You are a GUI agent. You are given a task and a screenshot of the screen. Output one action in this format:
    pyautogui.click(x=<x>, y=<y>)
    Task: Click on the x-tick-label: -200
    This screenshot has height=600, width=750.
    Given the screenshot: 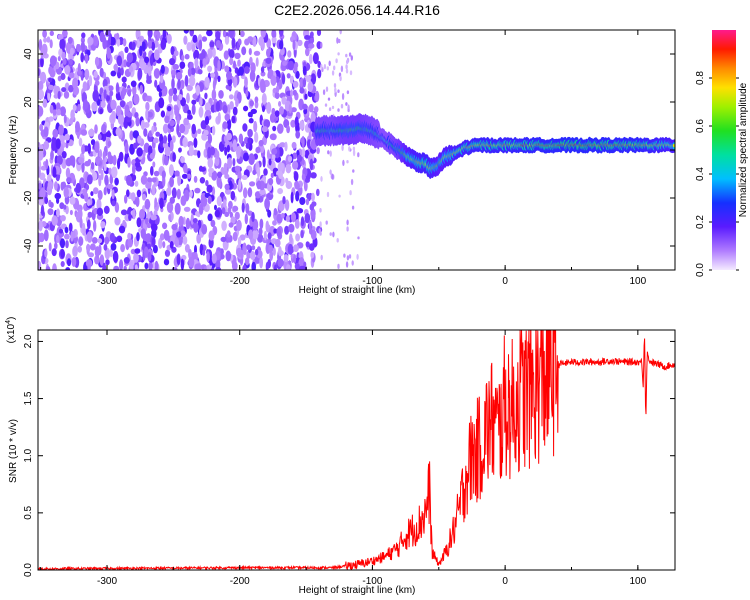 What is the action you would take?
    pyautogui.click(x=240, y=281)
    